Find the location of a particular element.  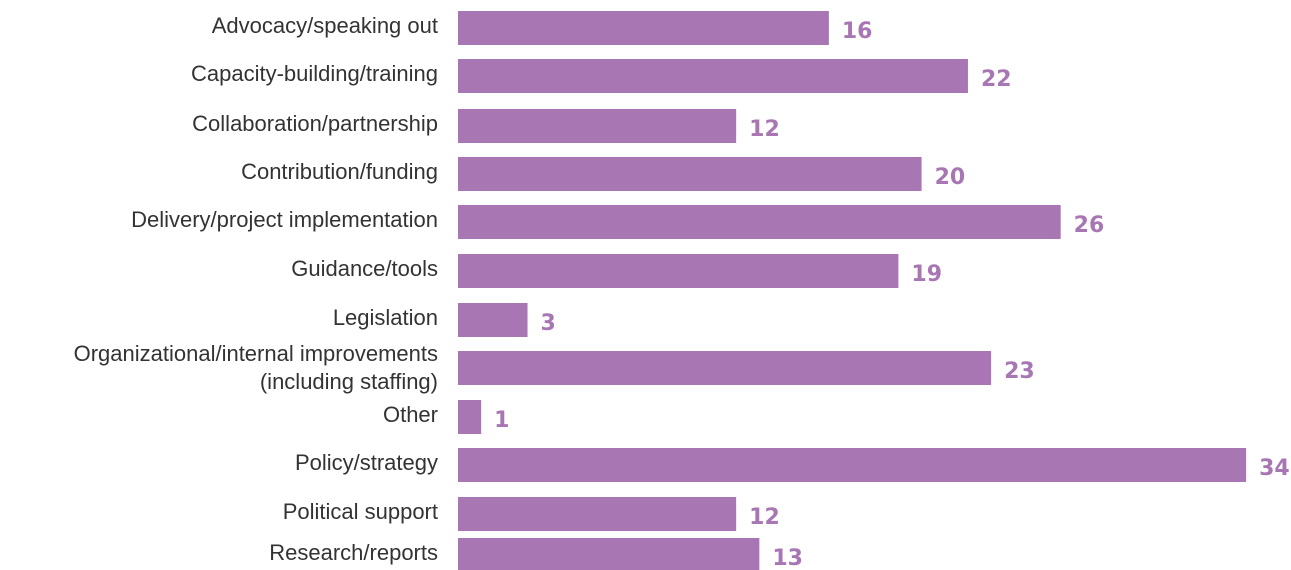

category-label: Advocacy/speaking out is located at coordinates (325, 25).